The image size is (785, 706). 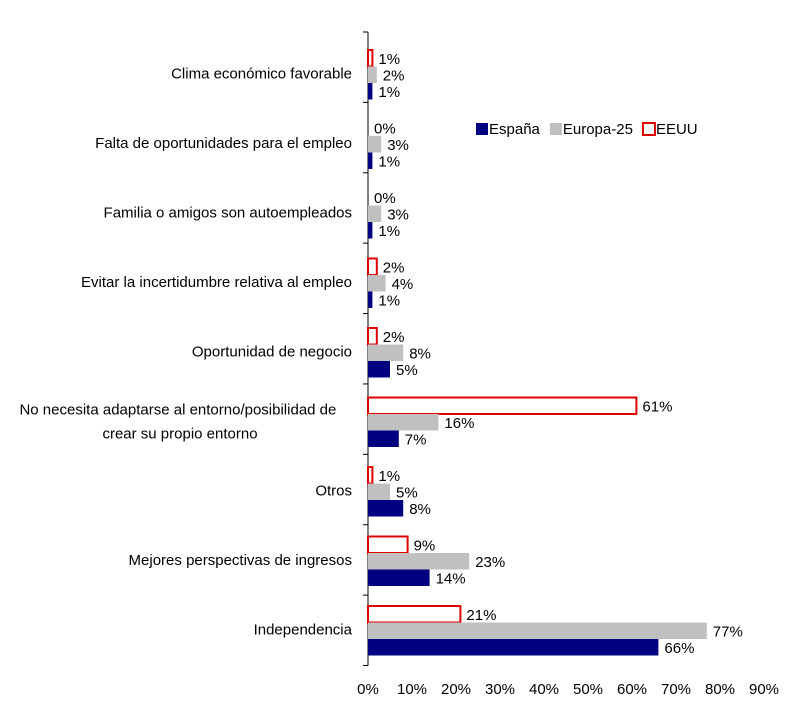 I want to click on x-tick-label: 80%, so click(x=720, y=689).